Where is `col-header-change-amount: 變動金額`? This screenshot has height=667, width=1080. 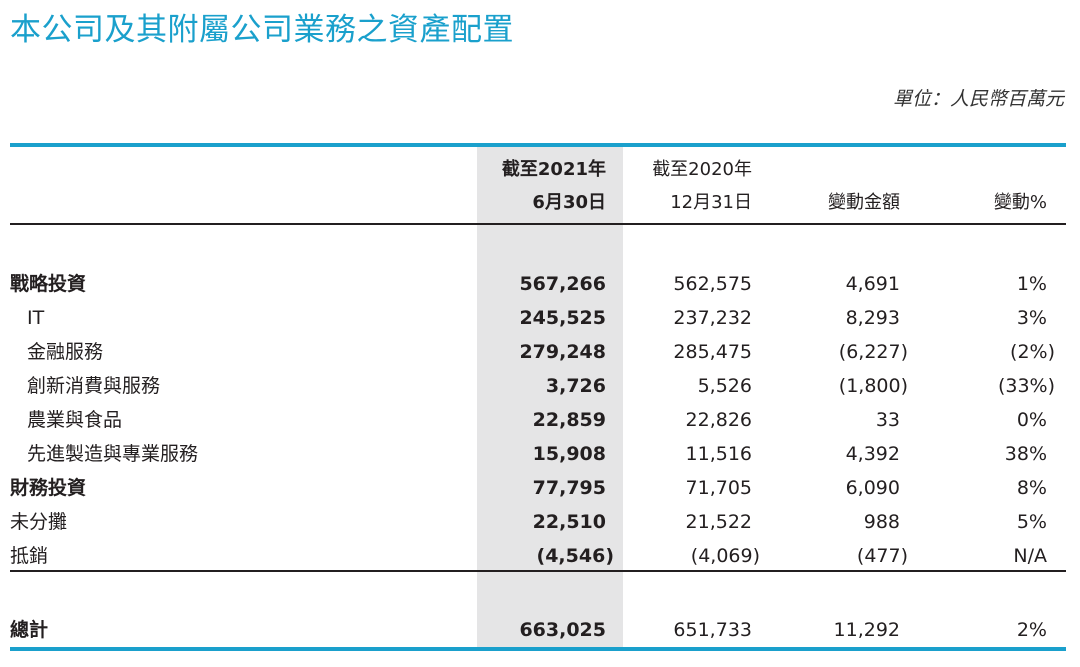 col-header-change-amount: 變動金額 is located at coordinates (864, 202).